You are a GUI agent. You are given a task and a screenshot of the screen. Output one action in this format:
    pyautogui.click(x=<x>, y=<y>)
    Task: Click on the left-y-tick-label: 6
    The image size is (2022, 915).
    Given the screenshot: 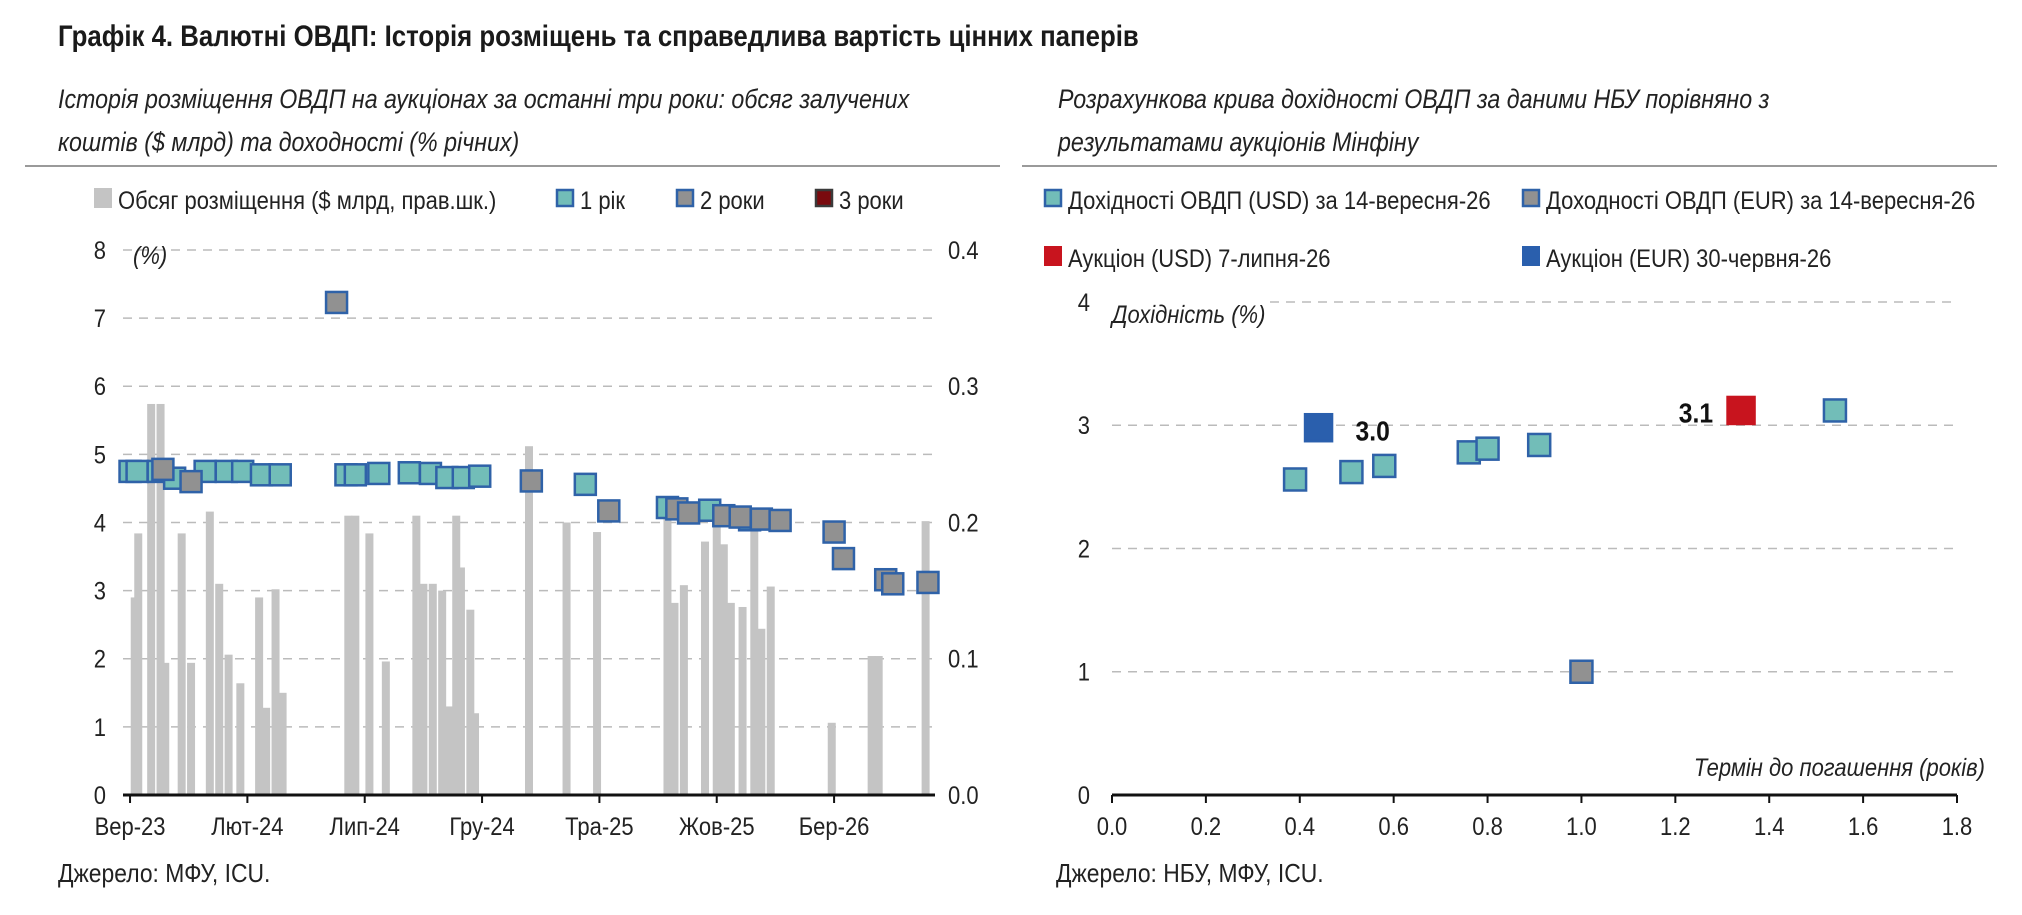 What is the action you would take?
    pyautogui.click(x=100, y=387)
    